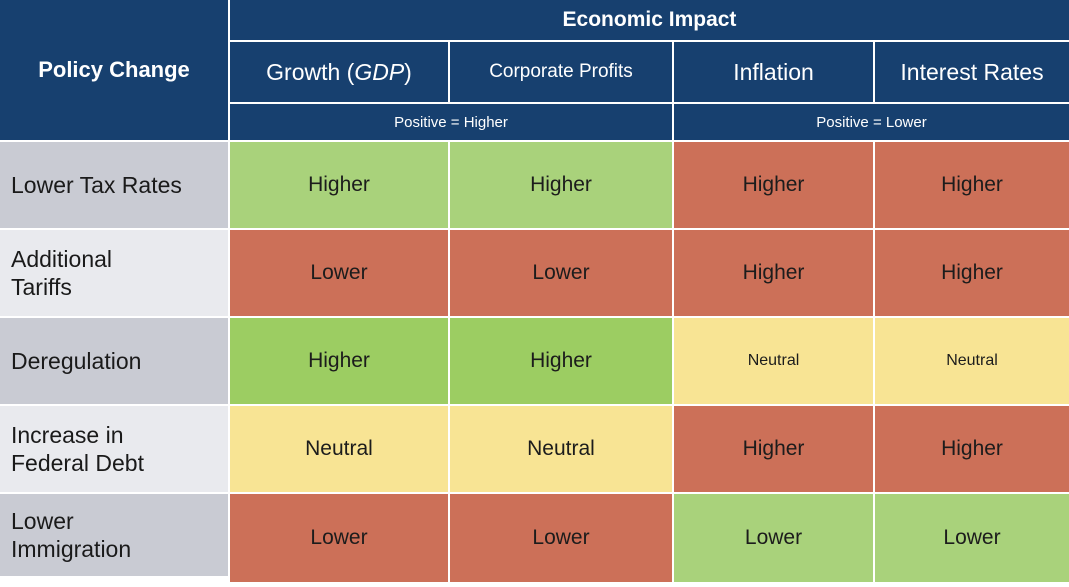  What do you see at coordinates (773, 72) in the screenshot?
I see `column-header-inflation: Inflation` at bounding box center [773, 72].